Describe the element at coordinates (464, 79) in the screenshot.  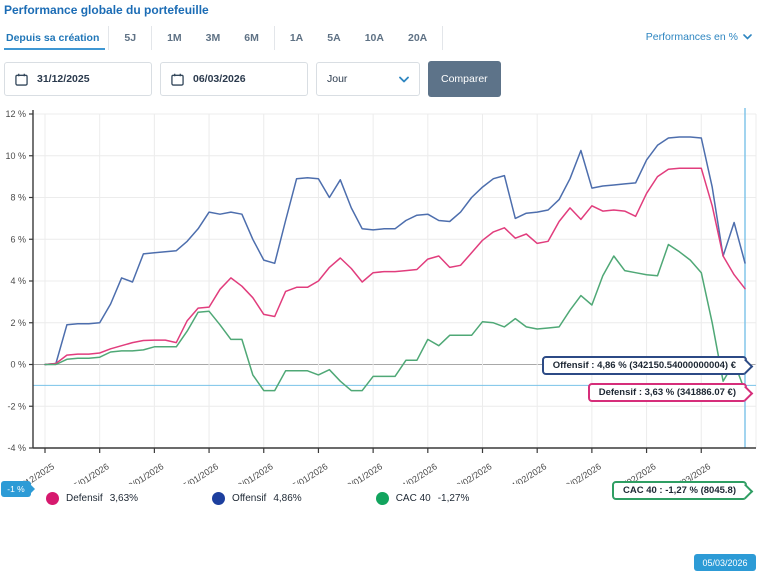
I see `compare-button: Comparer` at that location.